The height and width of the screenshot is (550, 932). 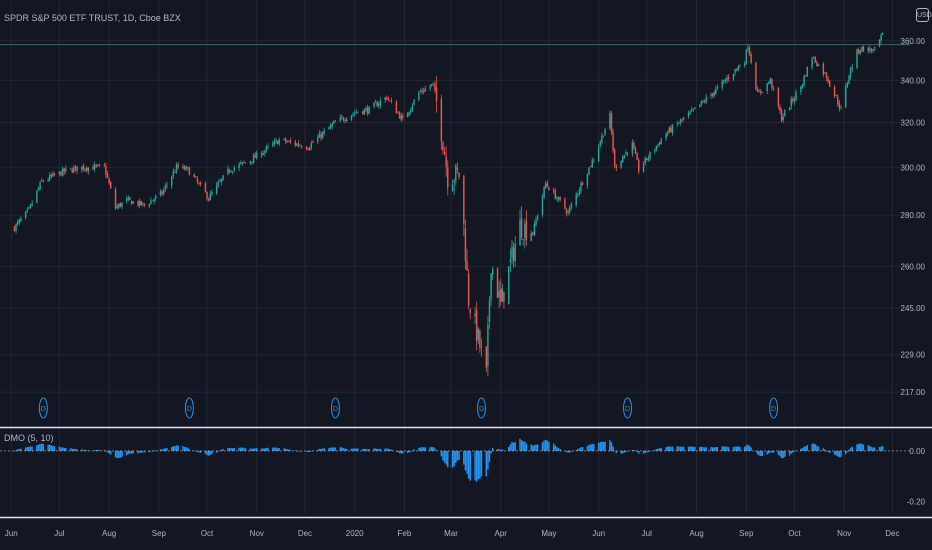 What do you see at coordinates (29, 438) in the screenshot?
I see `indicator-title: DMO (5, 10)` at bounding box center [29, 438].